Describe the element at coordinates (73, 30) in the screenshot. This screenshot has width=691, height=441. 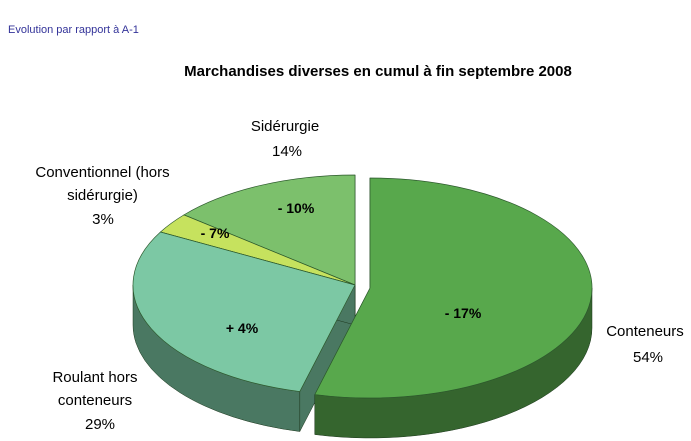
I see `chart-subtitle: Evolution par rapport à A-1` at that location.